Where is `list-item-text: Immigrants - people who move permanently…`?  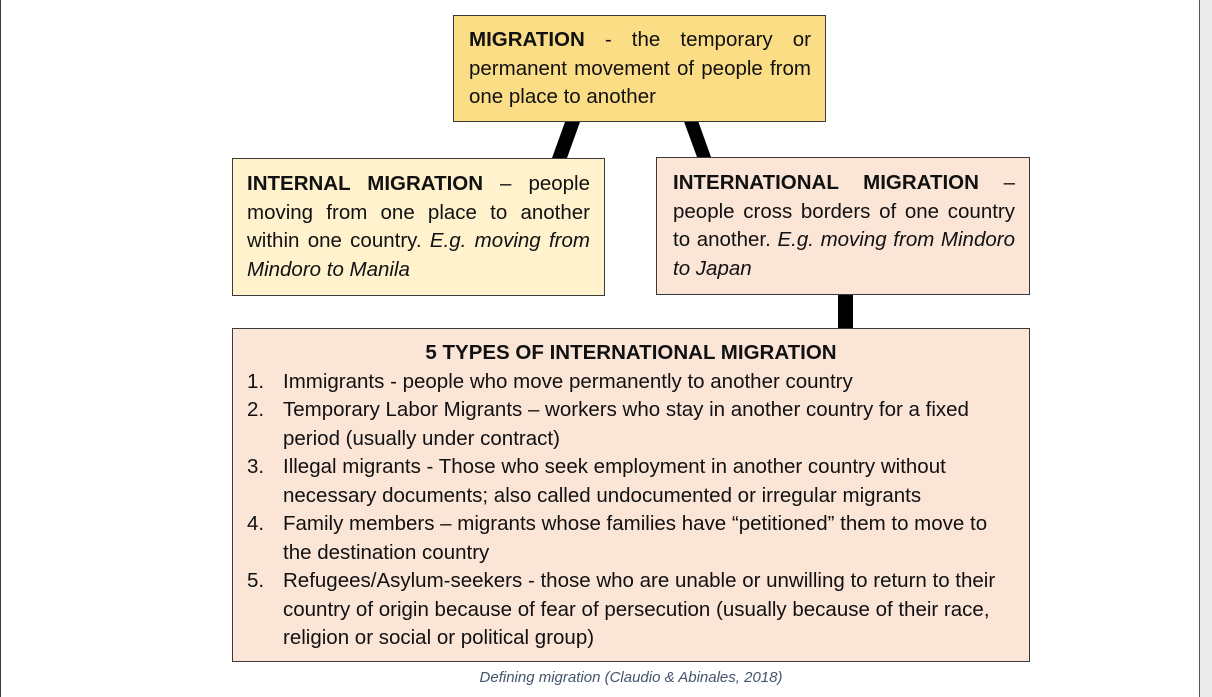 list-item-text: Immigrants - people who move permanently… is located at coordinates (568, 381).